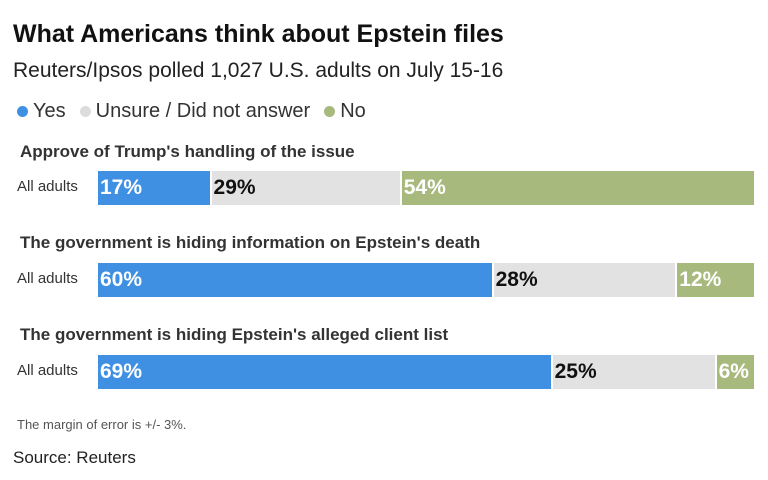  I want to click on bar-segment-yes: 17%, so click(154, 188).